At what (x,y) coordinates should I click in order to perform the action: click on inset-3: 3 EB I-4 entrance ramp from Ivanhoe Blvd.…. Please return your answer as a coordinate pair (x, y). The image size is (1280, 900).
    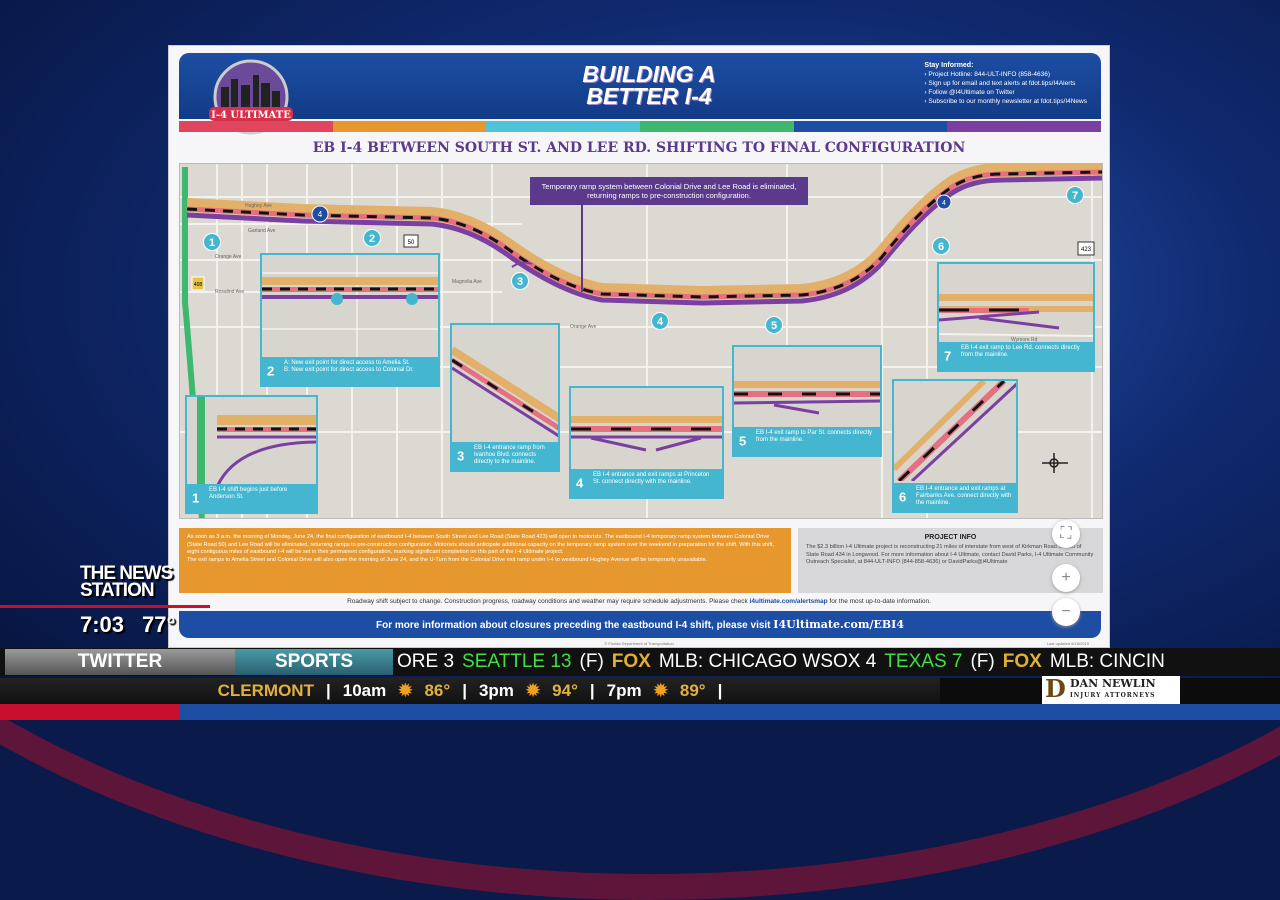
    Looking at the image, I should click on (505, 397).